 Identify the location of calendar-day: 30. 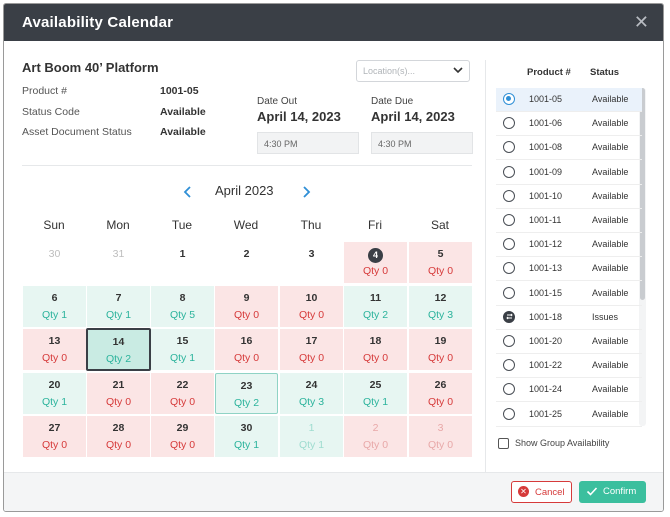
(54, 262).